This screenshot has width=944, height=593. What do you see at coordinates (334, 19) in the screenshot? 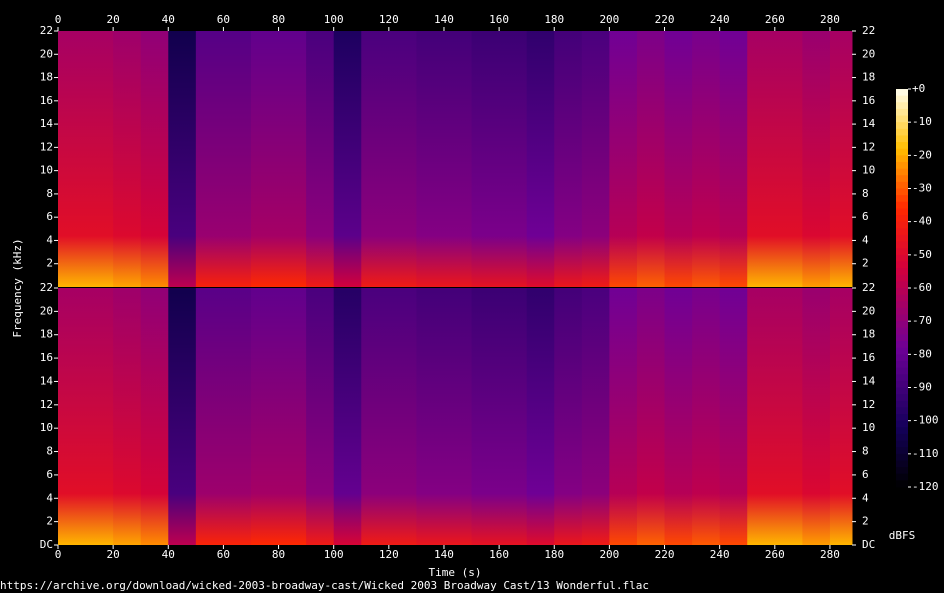
I see `x-tick-label-top: 100` at bounding box center [334, 19].